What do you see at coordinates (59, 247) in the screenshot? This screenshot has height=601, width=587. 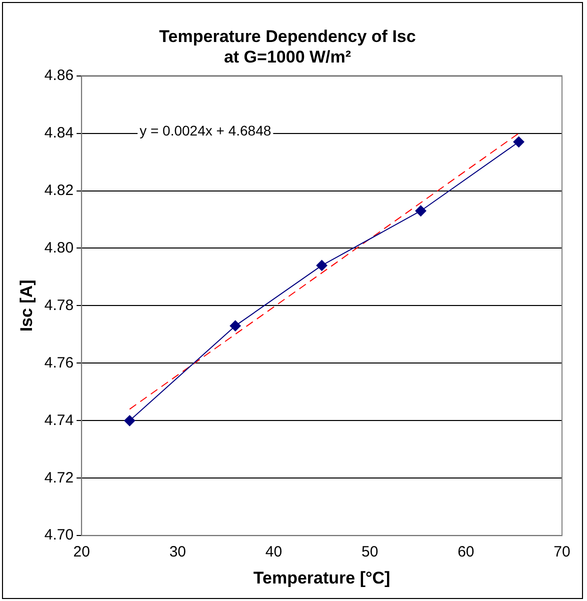 I see `y-tick-label: 4.80` at bounding box center [59, 247].